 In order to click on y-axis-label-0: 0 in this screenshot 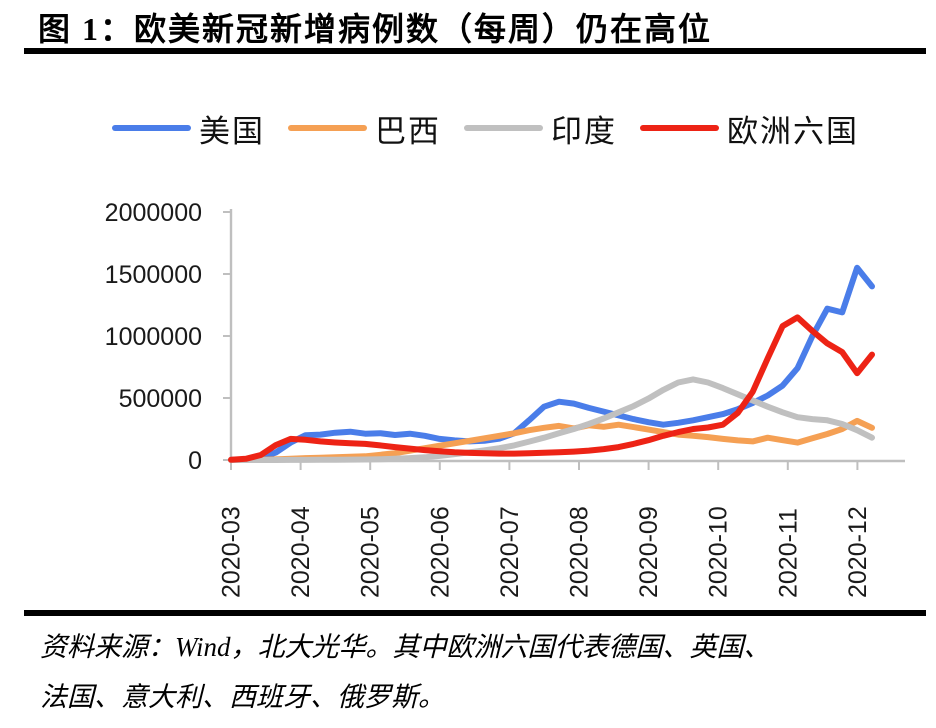, I will do `click(195, 461)`.